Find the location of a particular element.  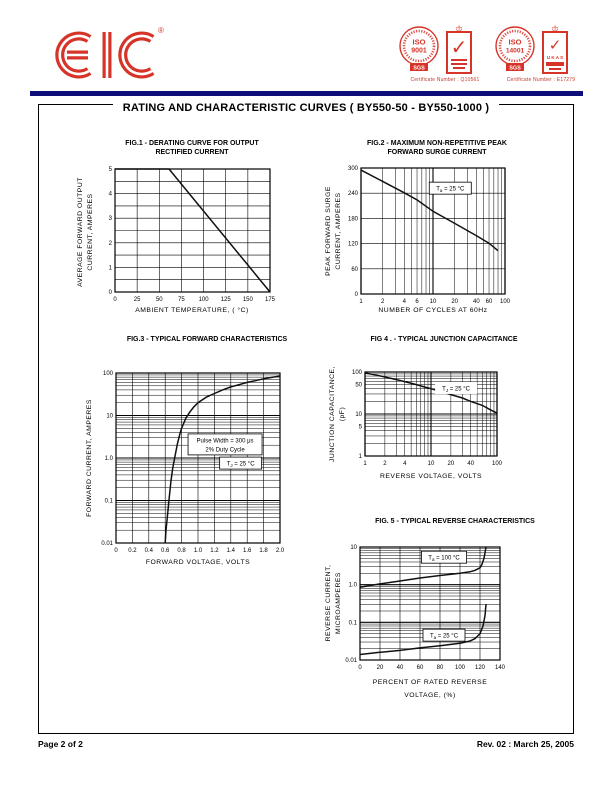

svg-text: 0.2 is located at coordinates (132, 551).